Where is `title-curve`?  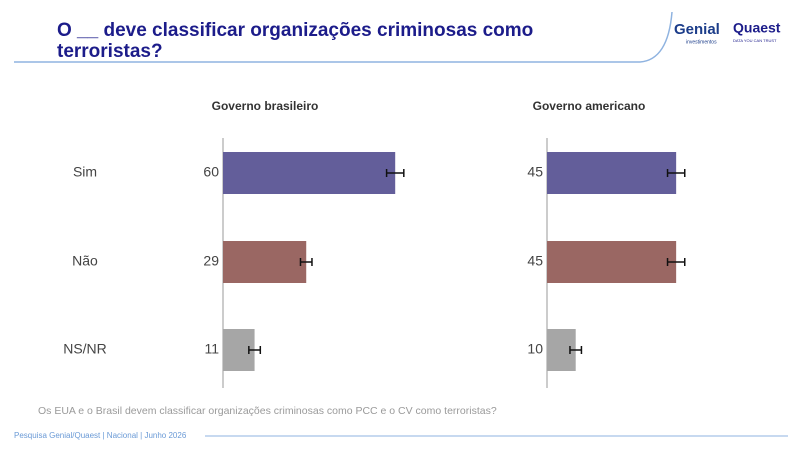 title-curve is located at coordinates (343, 37).